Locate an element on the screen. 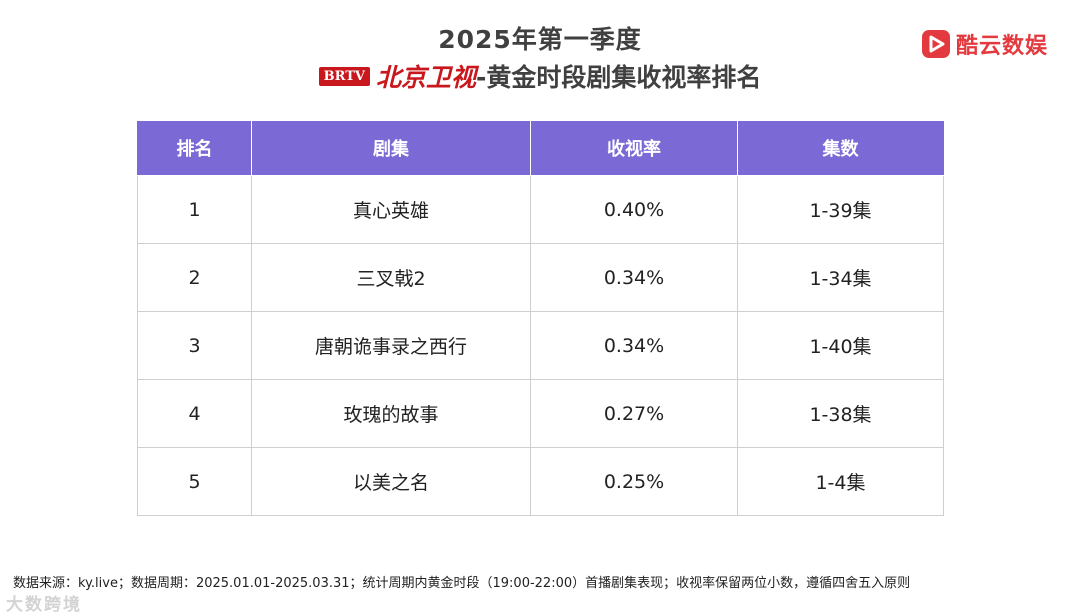 Image resolution: width=1080 pixels, height=616 pixels. rank-cell: 2 is located at coordinates (194, 277).